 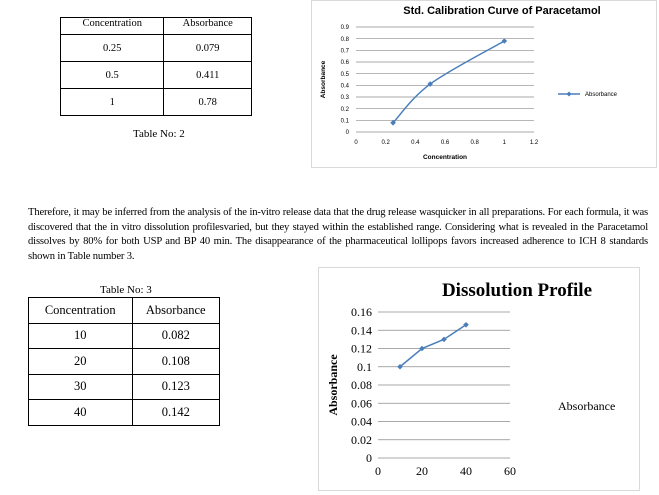 I want to click on y-tick-label: 0.06, so click(x=361, y=403).